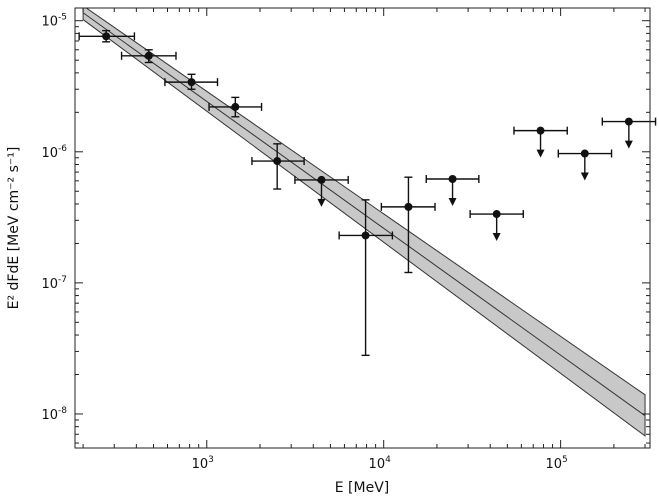 This screenshot has width=659, height=500. I want to click on y-tick-label: 10⁻⁷, so click(54, 283).